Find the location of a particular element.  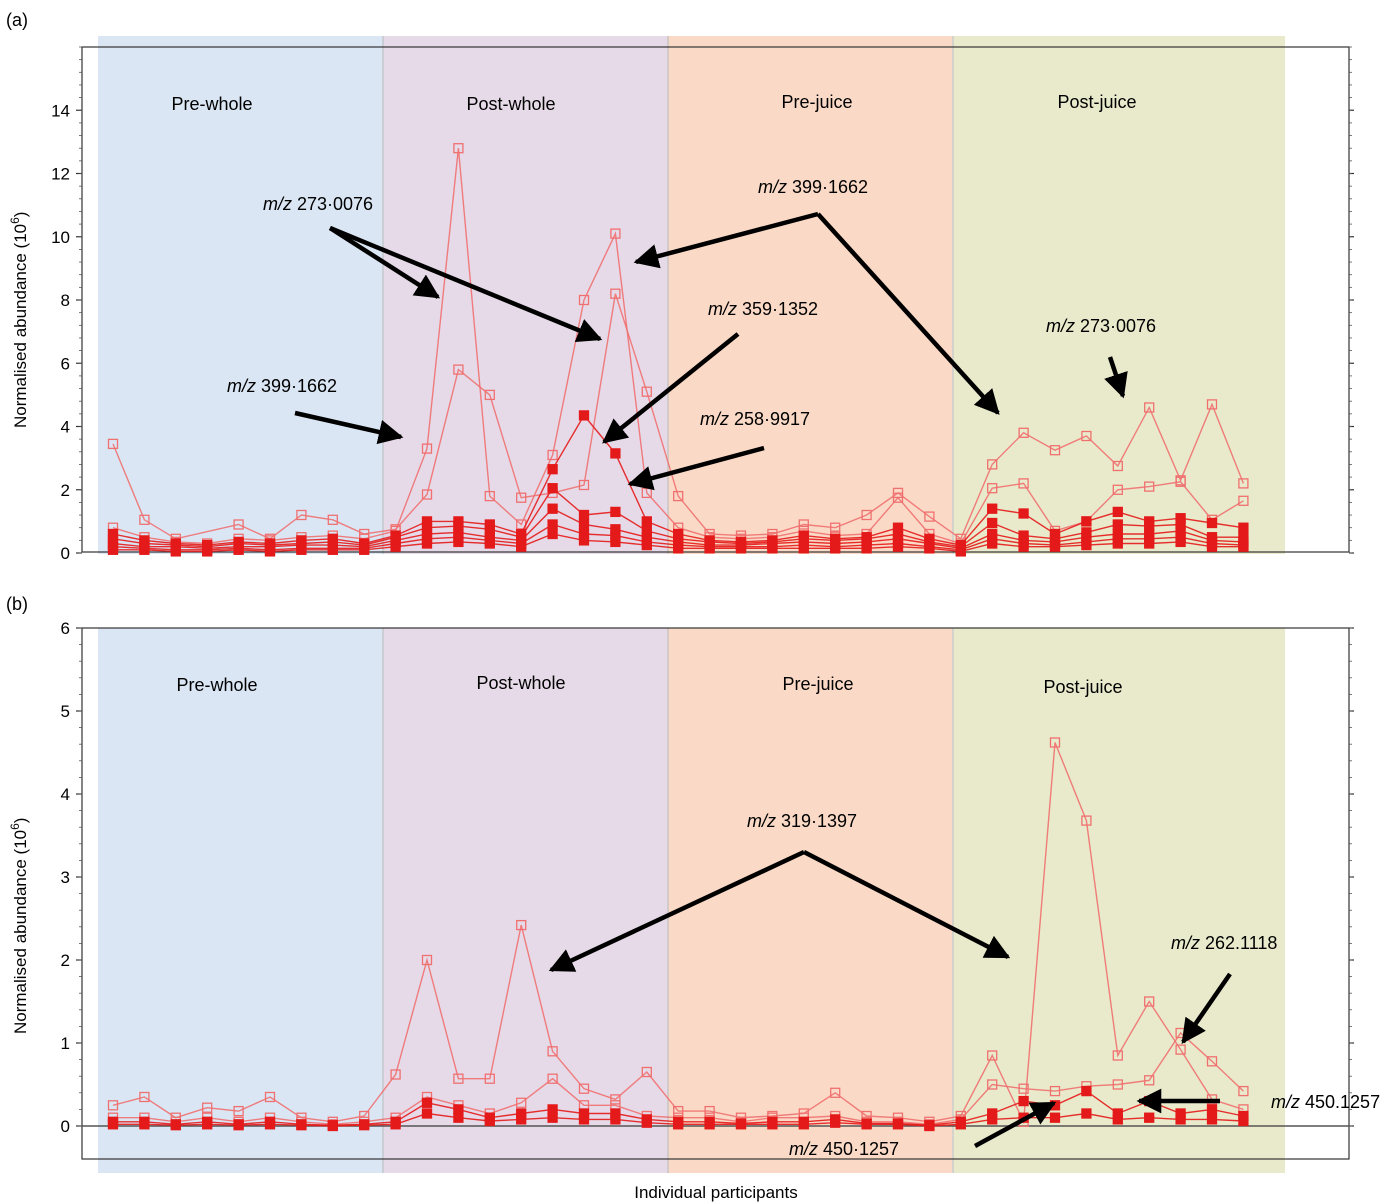

region-label-pre-whole-a: Pre-whole is located at coordinates (211, 104).